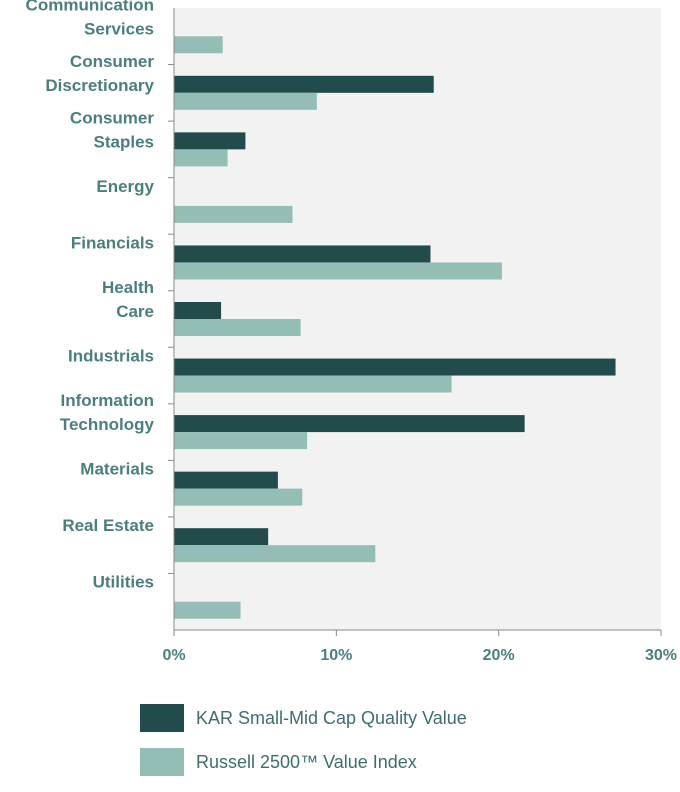 The height and width of the screenshot is (792, 680). I want to click on bar-kar-industrials, so click(395, 367).